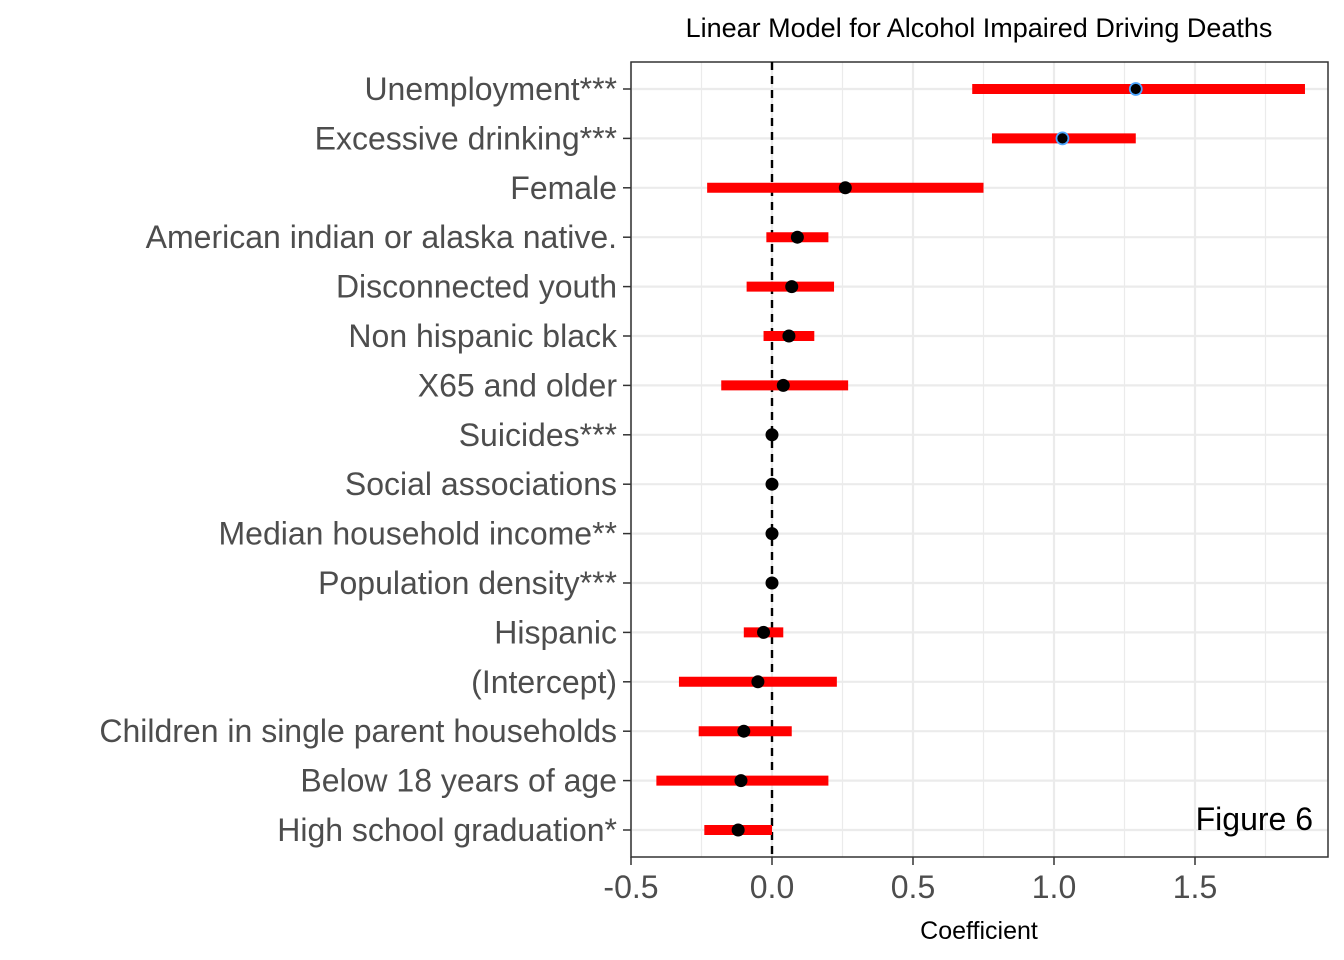 Image resolution: width=1344 pixels, height=960 pixels. I want to click on point-estimate-below-18-years-of-age, so click(741, 781).